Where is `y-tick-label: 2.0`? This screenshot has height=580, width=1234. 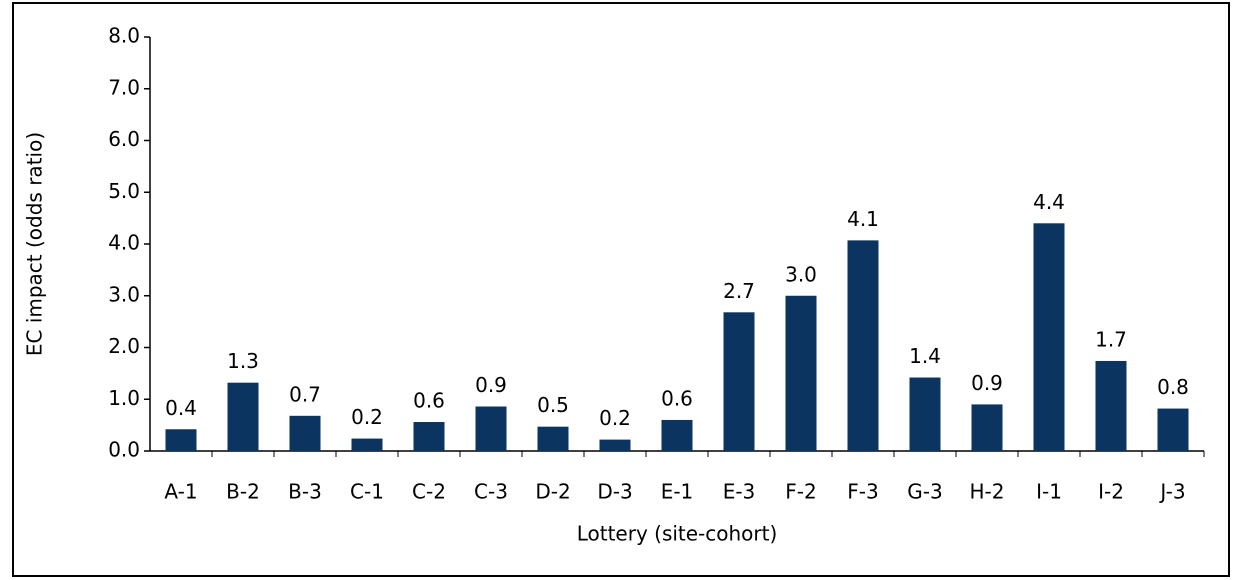 y-tick-label: 2.0 is located at coordinates (124, 346).